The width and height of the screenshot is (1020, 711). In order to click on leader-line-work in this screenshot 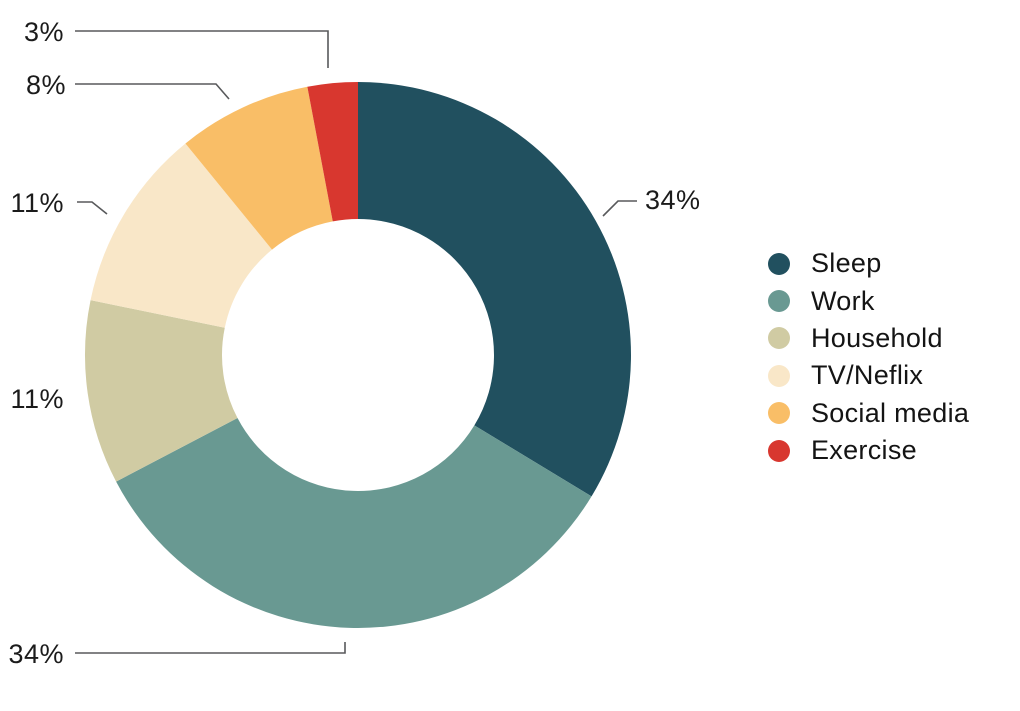, I will do `click(210, 648)`.